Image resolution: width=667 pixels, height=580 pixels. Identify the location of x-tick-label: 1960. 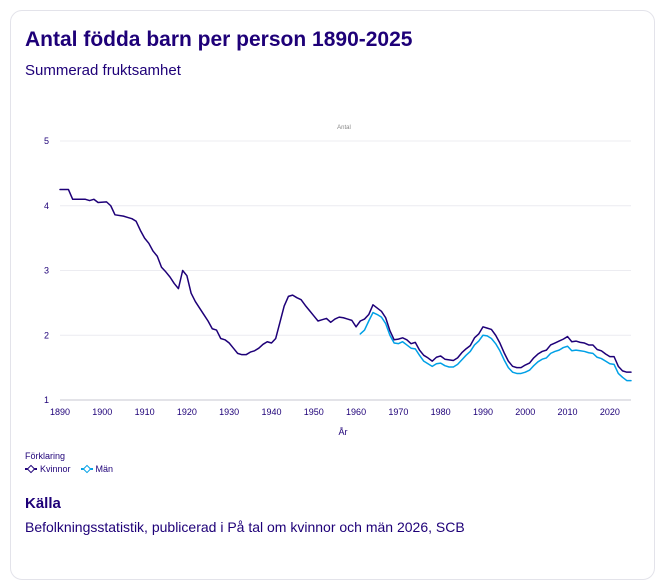
(356, 412).